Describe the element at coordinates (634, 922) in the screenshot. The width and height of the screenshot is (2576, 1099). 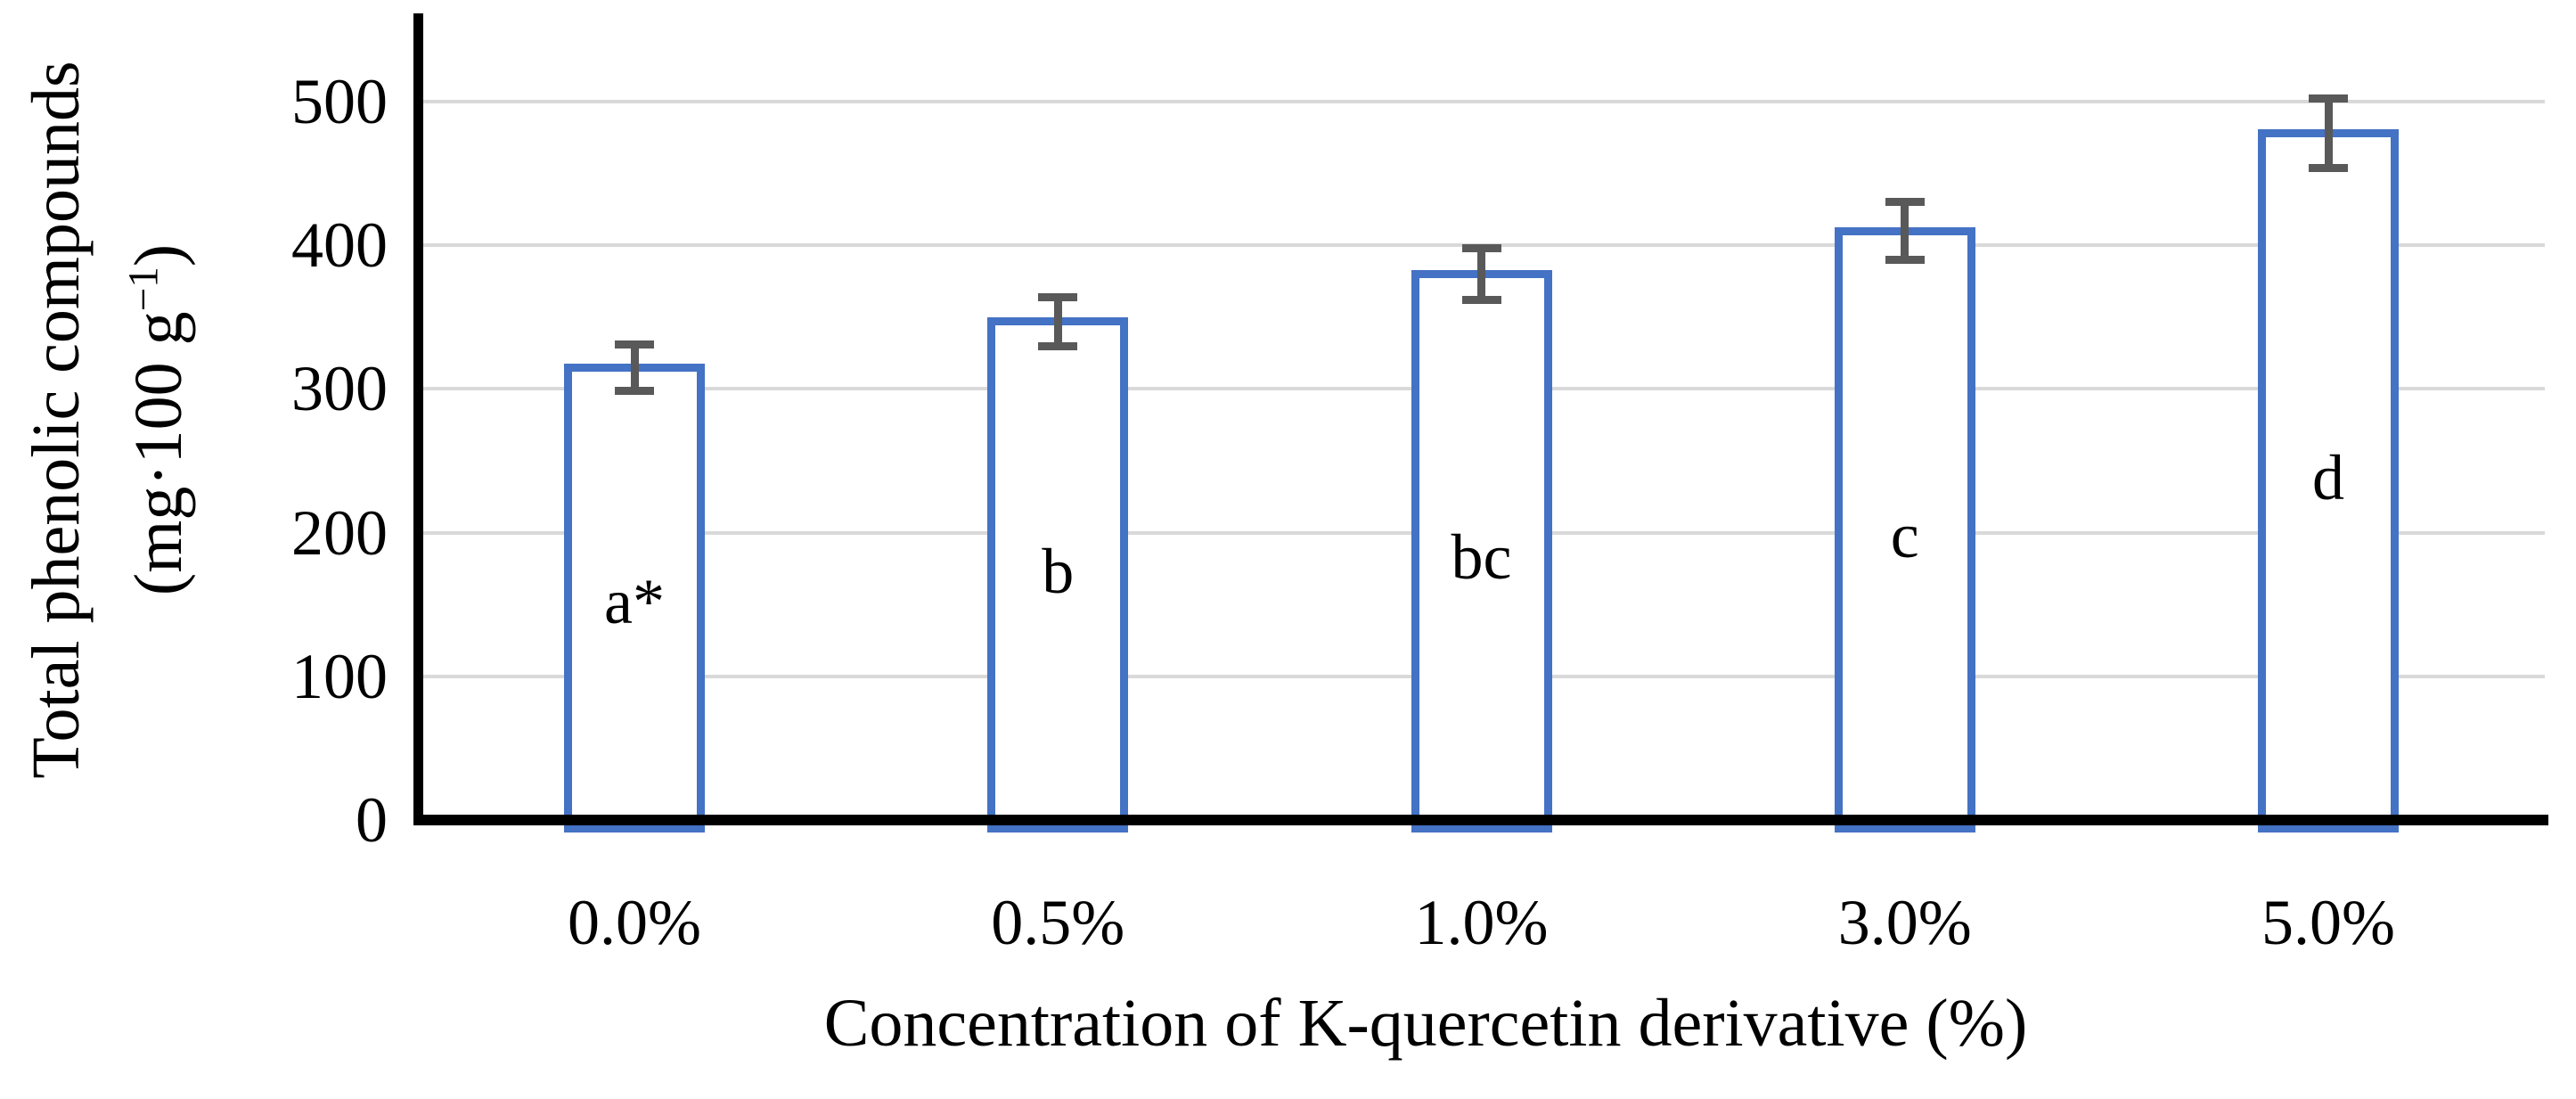
I see `x-tick-label: 0.0%` at that location.